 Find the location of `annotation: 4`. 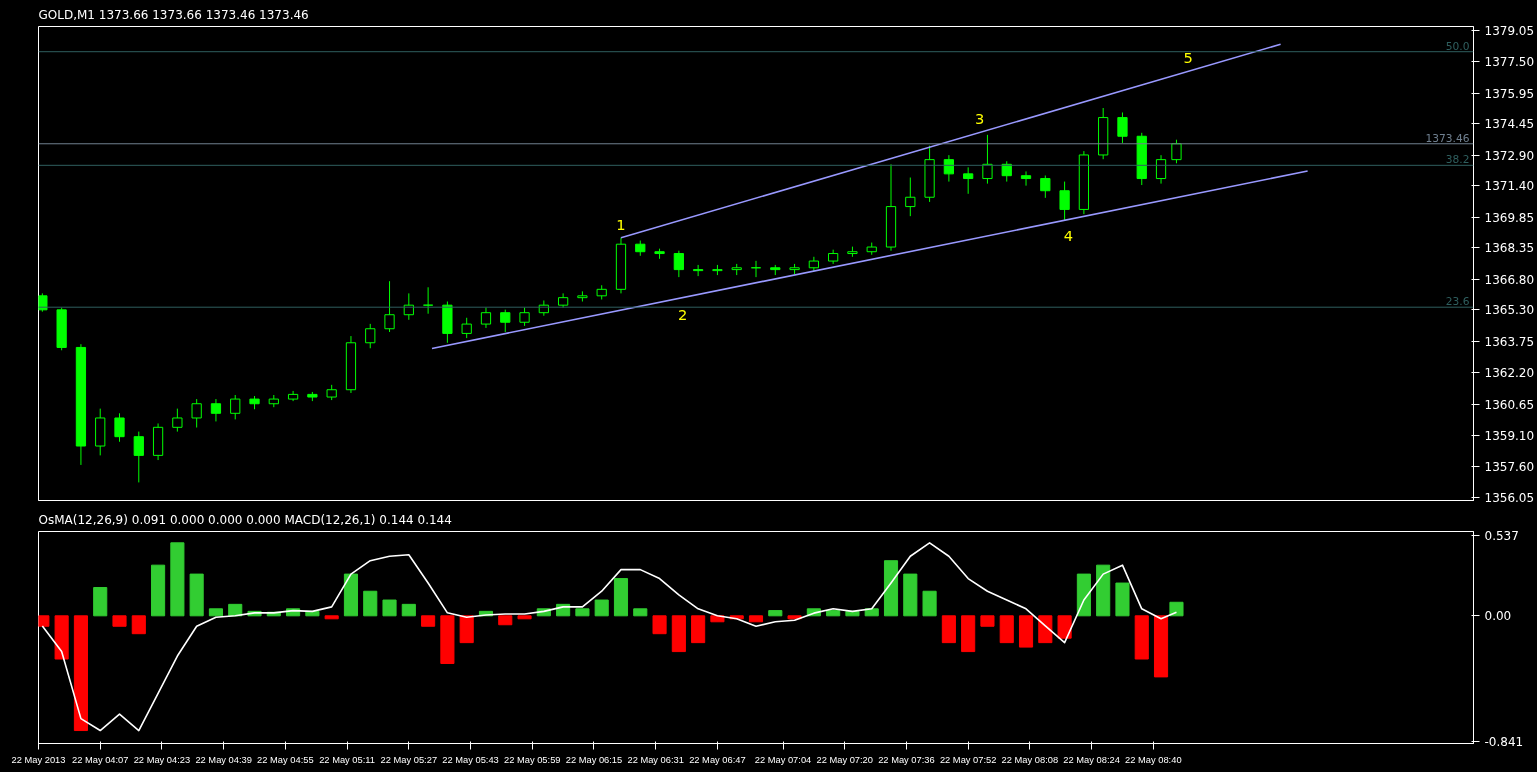

annotation: 4 is located at coordinates (1068, 236).